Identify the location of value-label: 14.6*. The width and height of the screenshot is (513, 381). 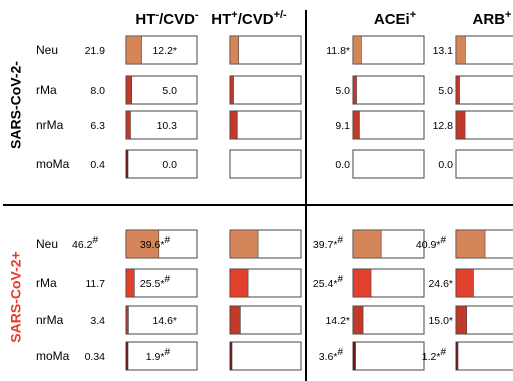
(164, 321).